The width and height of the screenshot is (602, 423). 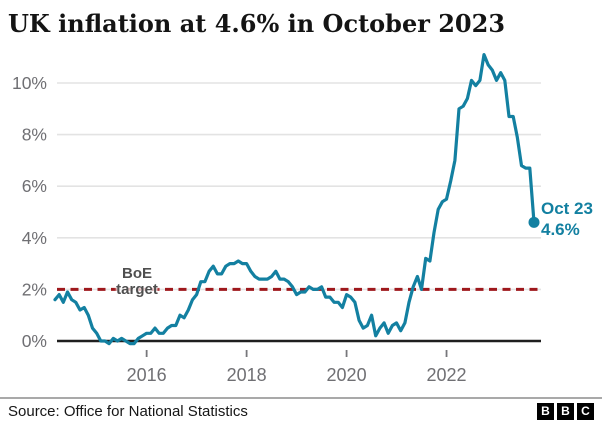 What do you see at coordinates (137, 289) in the screenshot?
I see `boe-target-label-line2: target` at bounding box center [137, 289].